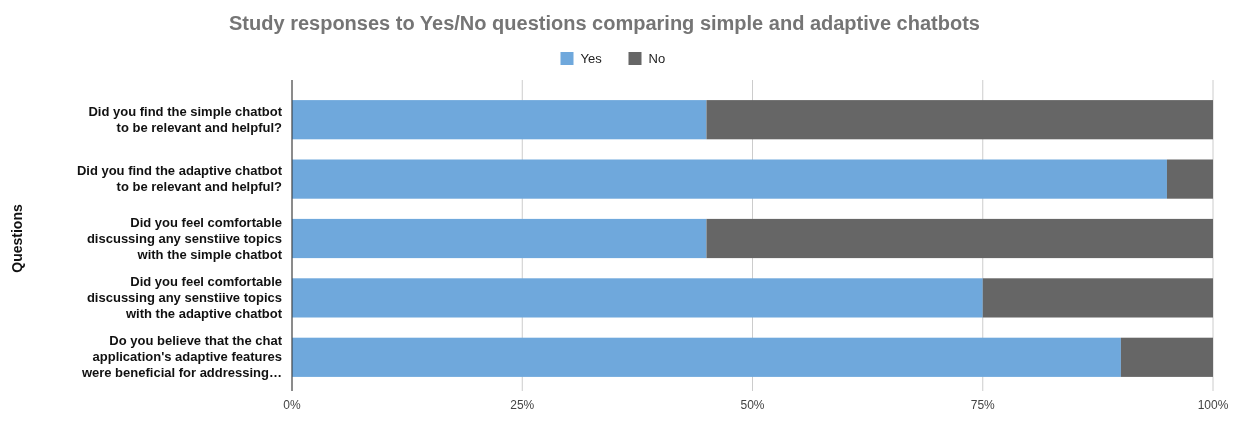 The image size is (1241, 421). I want to click on x-tick-label: 0%, so click(292, 405).